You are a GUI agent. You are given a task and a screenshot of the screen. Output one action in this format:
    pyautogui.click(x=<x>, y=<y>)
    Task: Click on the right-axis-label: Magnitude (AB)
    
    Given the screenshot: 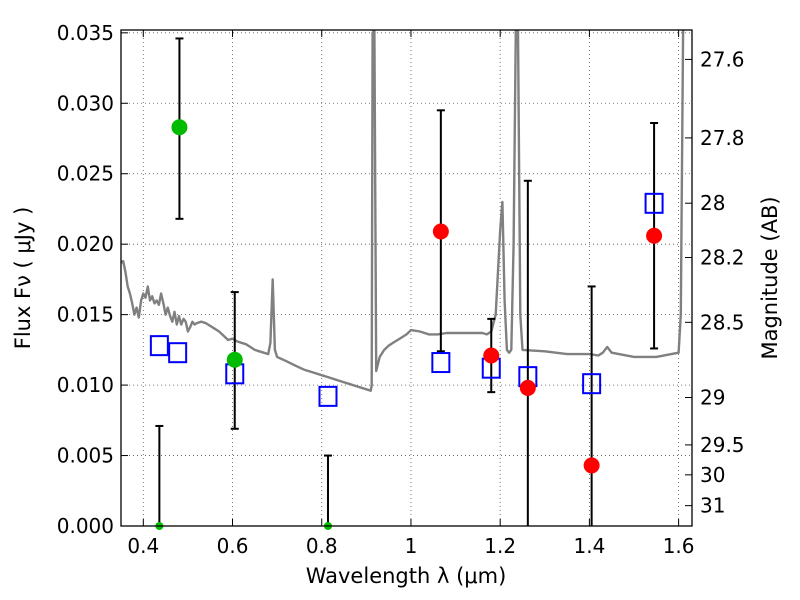 What is the action you would take?
    pyautogui.click(x=770, y=277)
    